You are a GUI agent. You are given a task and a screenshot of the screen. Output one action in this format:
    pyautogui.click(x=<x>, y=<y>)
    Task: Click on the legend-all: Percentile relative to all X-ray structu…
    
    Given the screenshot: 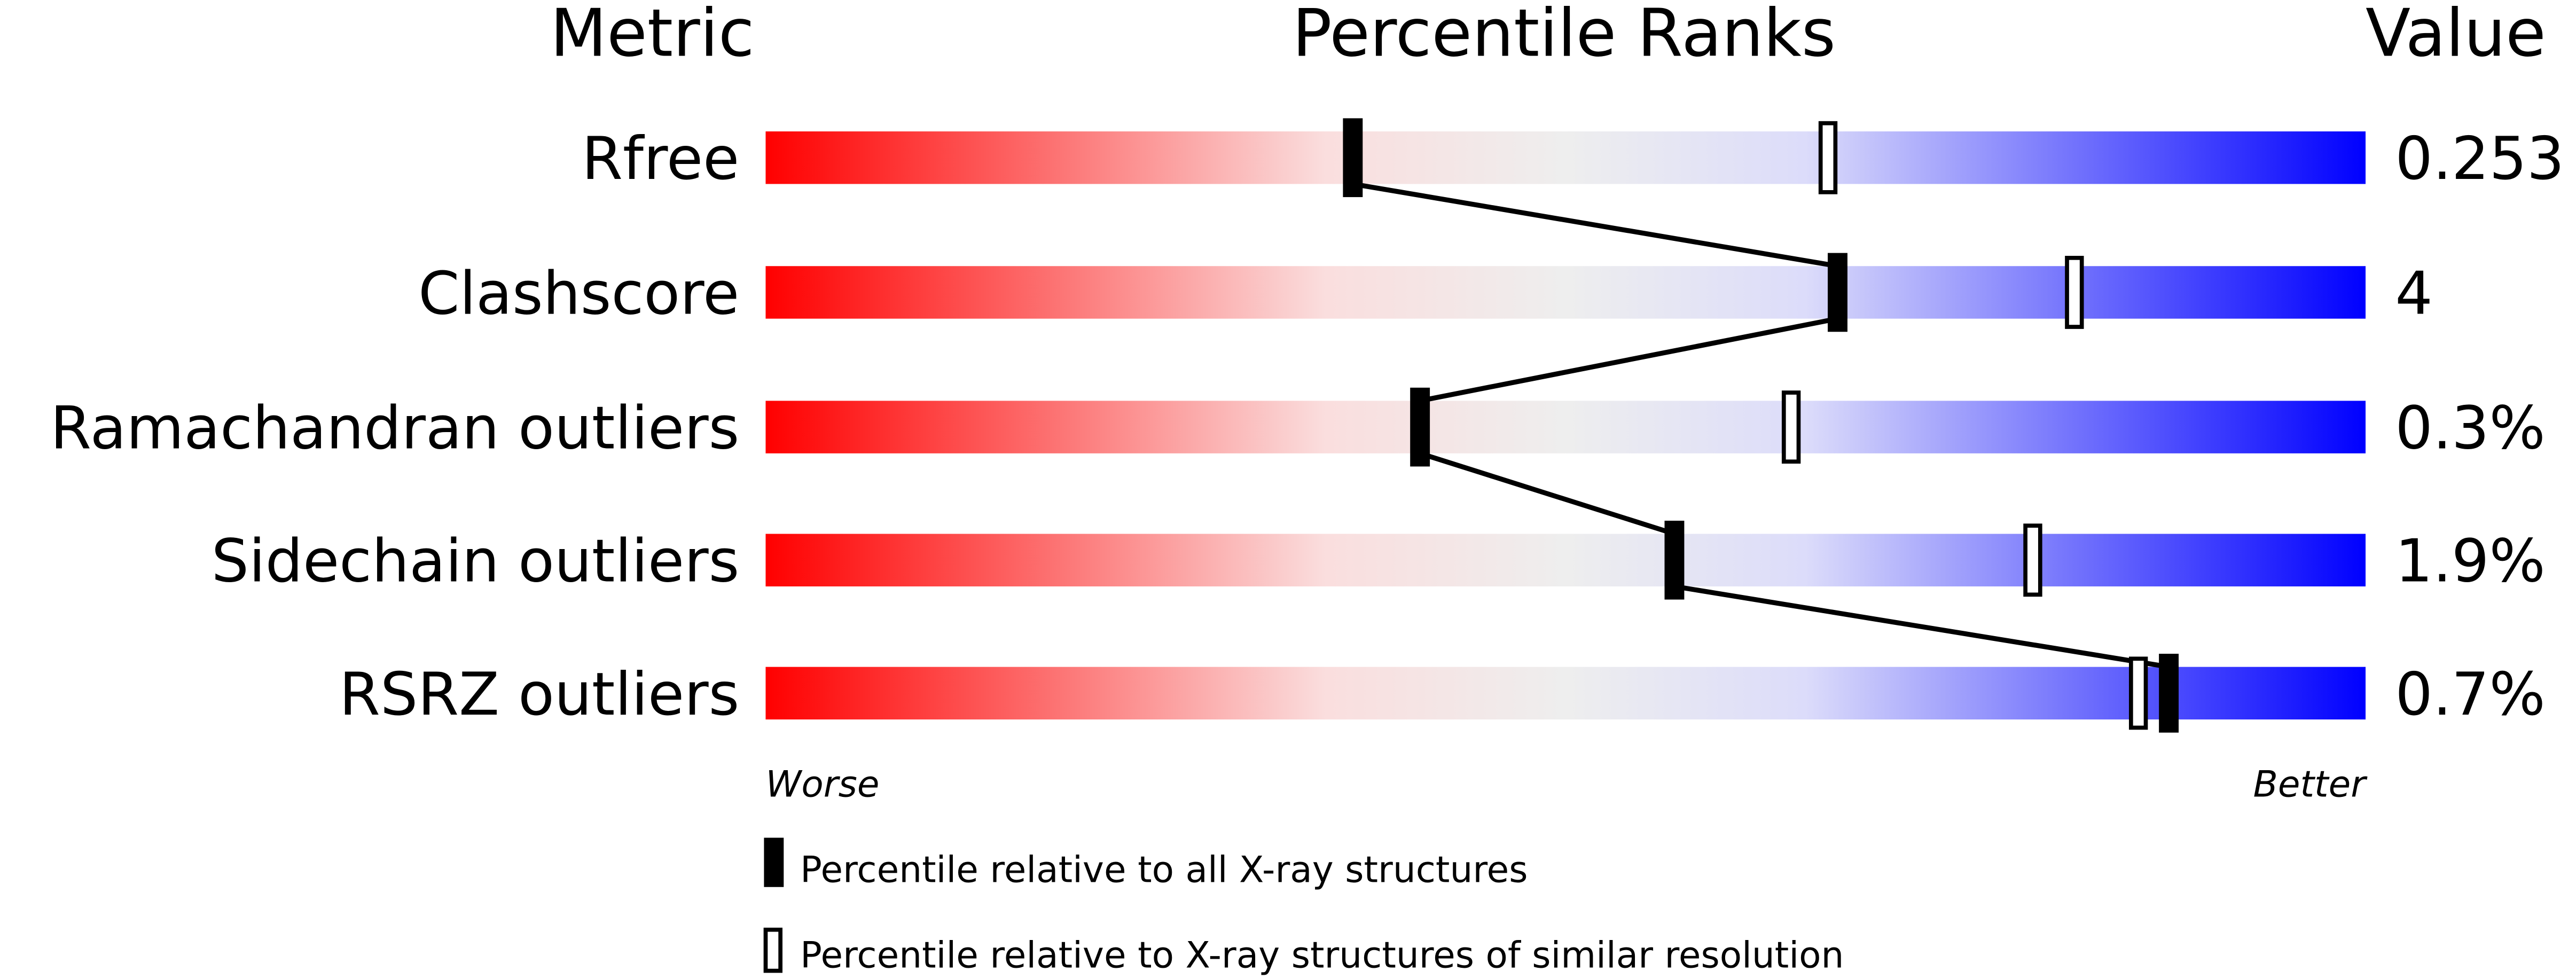 What is the action you would take?
    pyautogui.click(x=1164, y=870)
    